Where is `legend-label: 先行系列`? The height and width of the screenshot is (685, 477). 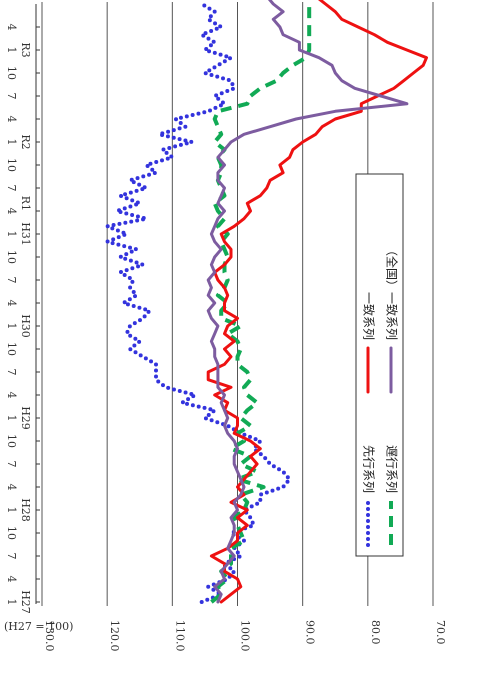 legend-label: 先行系列 is located at coordinates (369, 469).